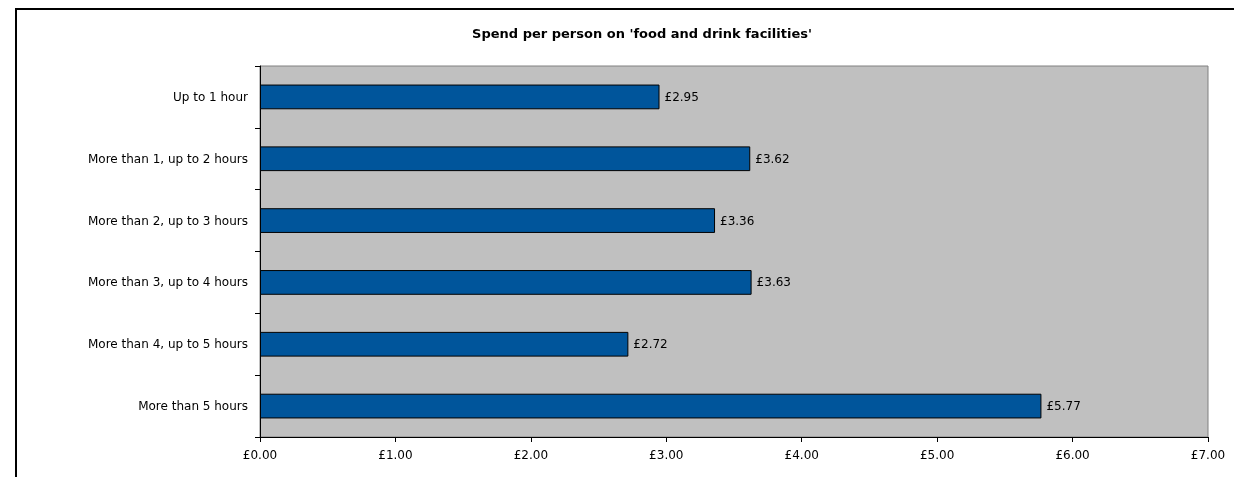  I want to click on y-tick-label: Up to 1 hour, so click(210, 96).